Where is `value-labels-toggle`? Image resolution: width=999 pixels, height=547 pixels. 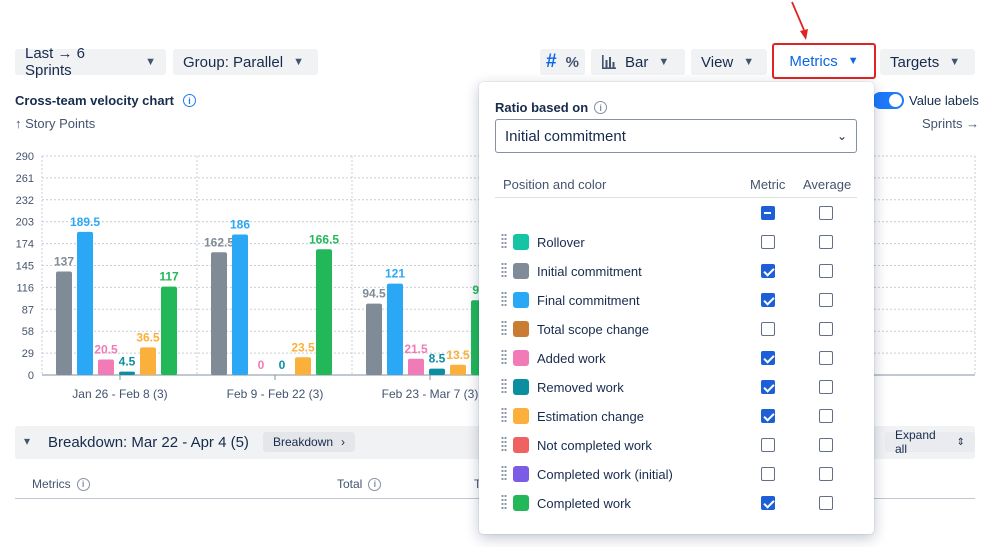 value-labels-toggle is located at coordinates (888, 100).